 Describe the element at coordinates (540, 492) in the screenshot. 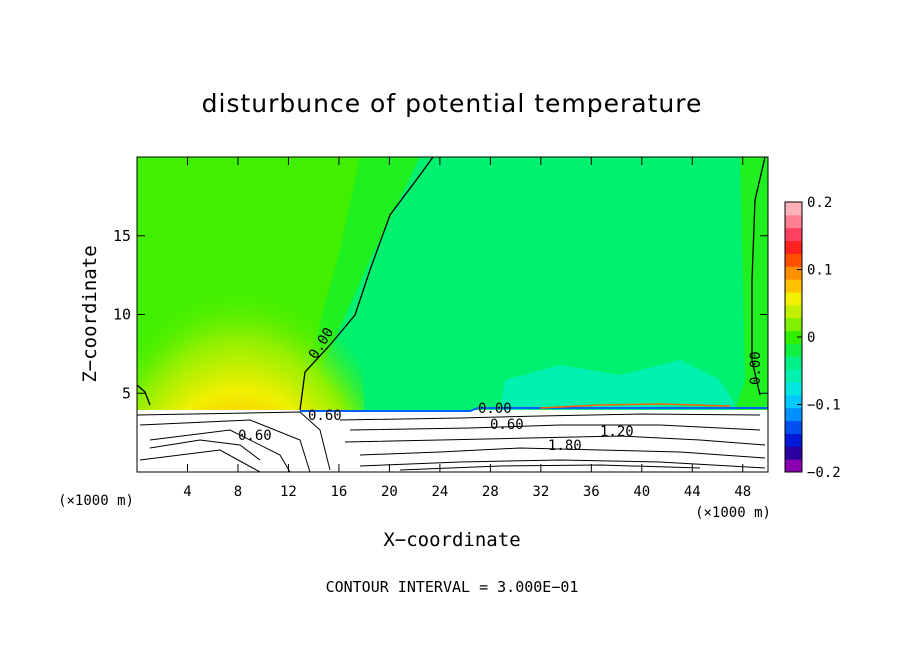

I see `x-tick-label: 32` at that location.